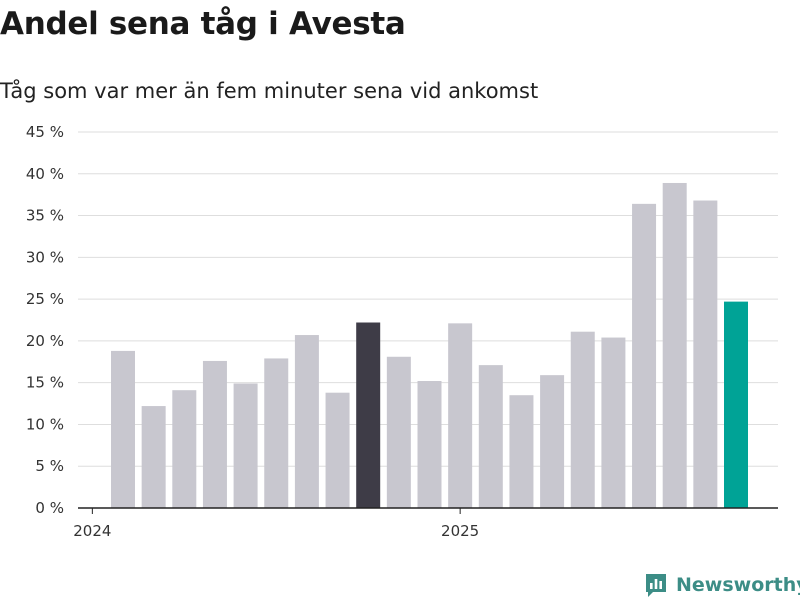 Image resolution: width=800 pixels, height=600 pixels. I want to click on y-tick-label: 25 %, so click(45, 299).